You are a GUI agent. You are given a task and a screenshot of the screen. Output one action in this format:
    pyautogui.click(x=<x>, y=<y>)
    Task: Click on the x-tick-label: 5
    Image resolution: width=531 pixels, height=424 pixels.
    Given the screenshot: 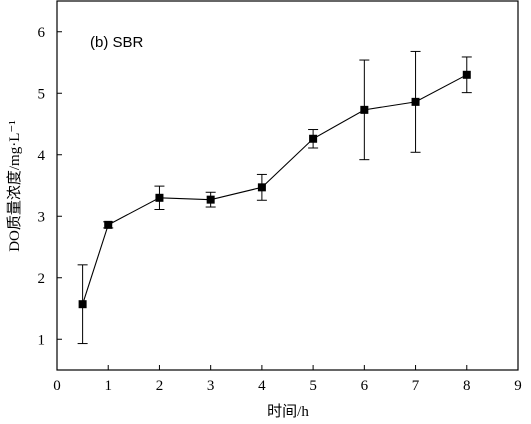 What is the action you would take?
    pyautogui.click(x=313, y=386)
    